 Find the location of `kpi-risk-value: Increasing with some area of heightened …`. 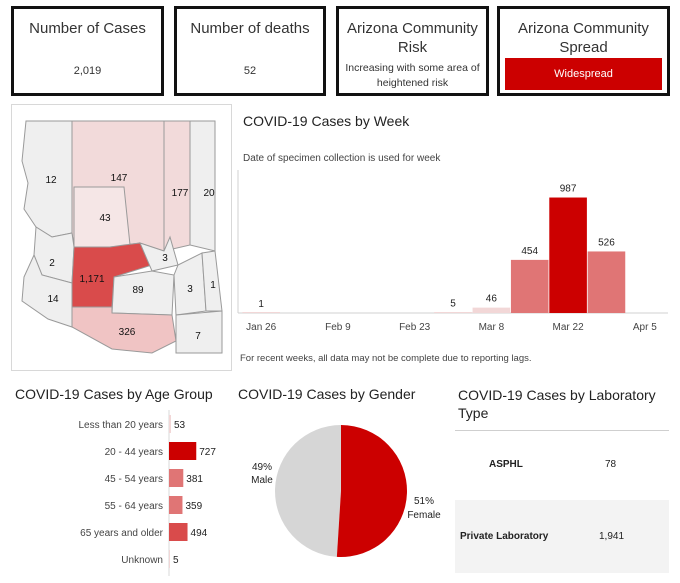

kpi-risk-value: Increasing with some area of heightened … is located at coordinates (412, 76).